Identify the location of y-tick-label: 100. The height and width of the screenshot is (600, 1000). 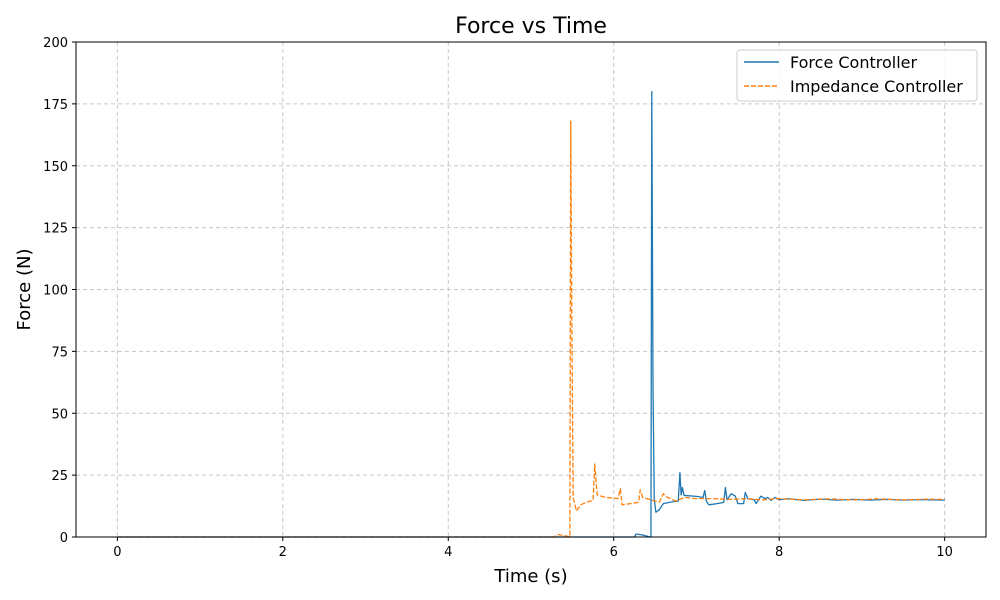
(55, 291).